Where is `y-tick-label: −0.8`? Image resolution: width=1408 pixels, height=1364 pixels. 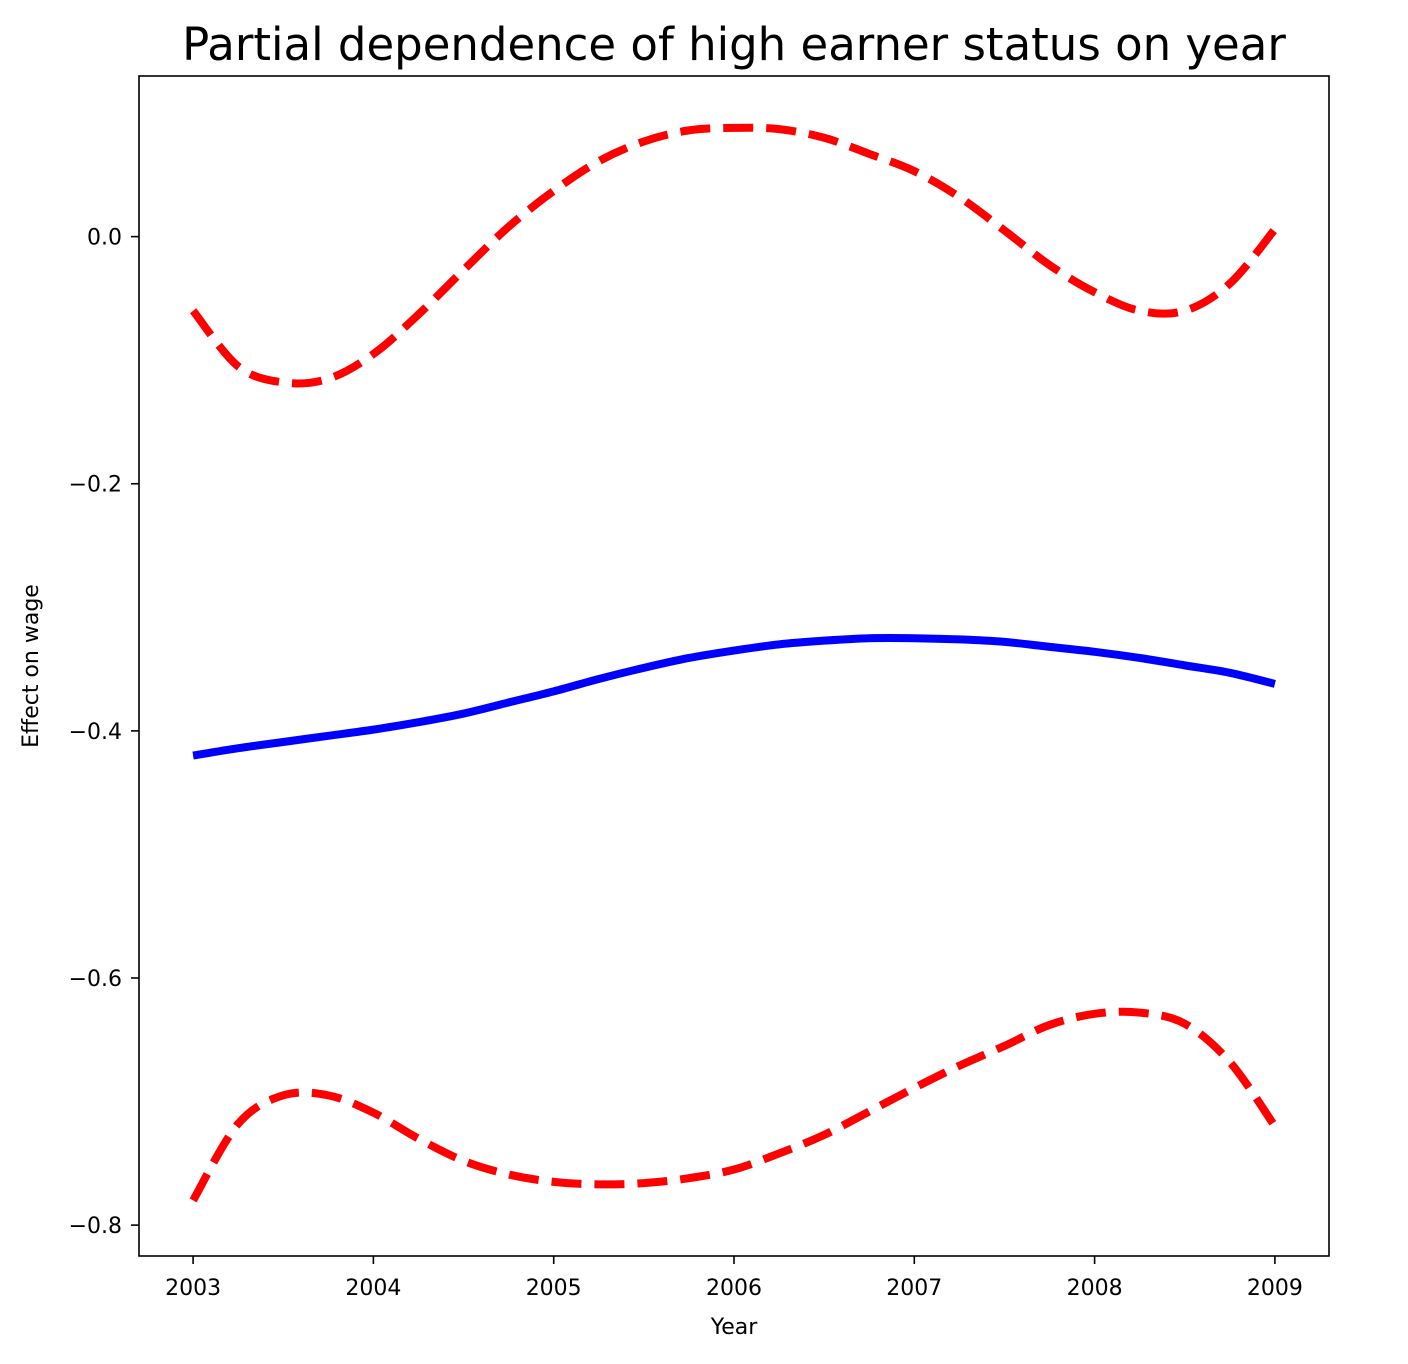
y-tick-label: −0.8 is located at coordinates (95, 1226).